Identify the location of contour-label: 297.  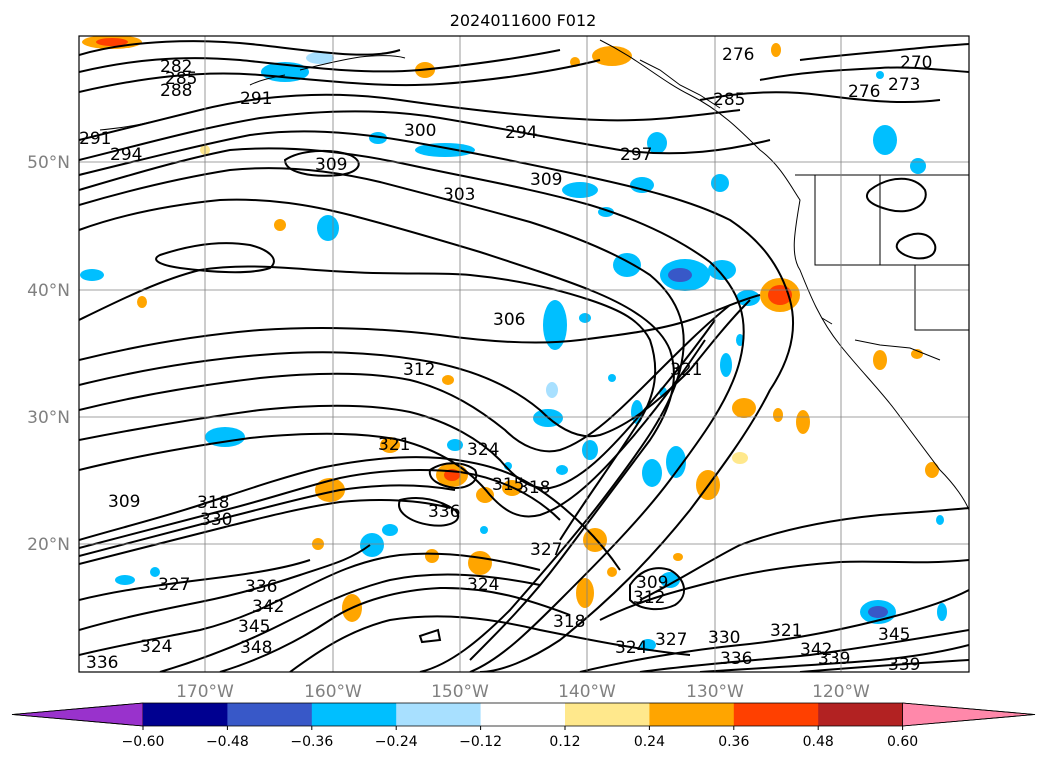
(636, 155).